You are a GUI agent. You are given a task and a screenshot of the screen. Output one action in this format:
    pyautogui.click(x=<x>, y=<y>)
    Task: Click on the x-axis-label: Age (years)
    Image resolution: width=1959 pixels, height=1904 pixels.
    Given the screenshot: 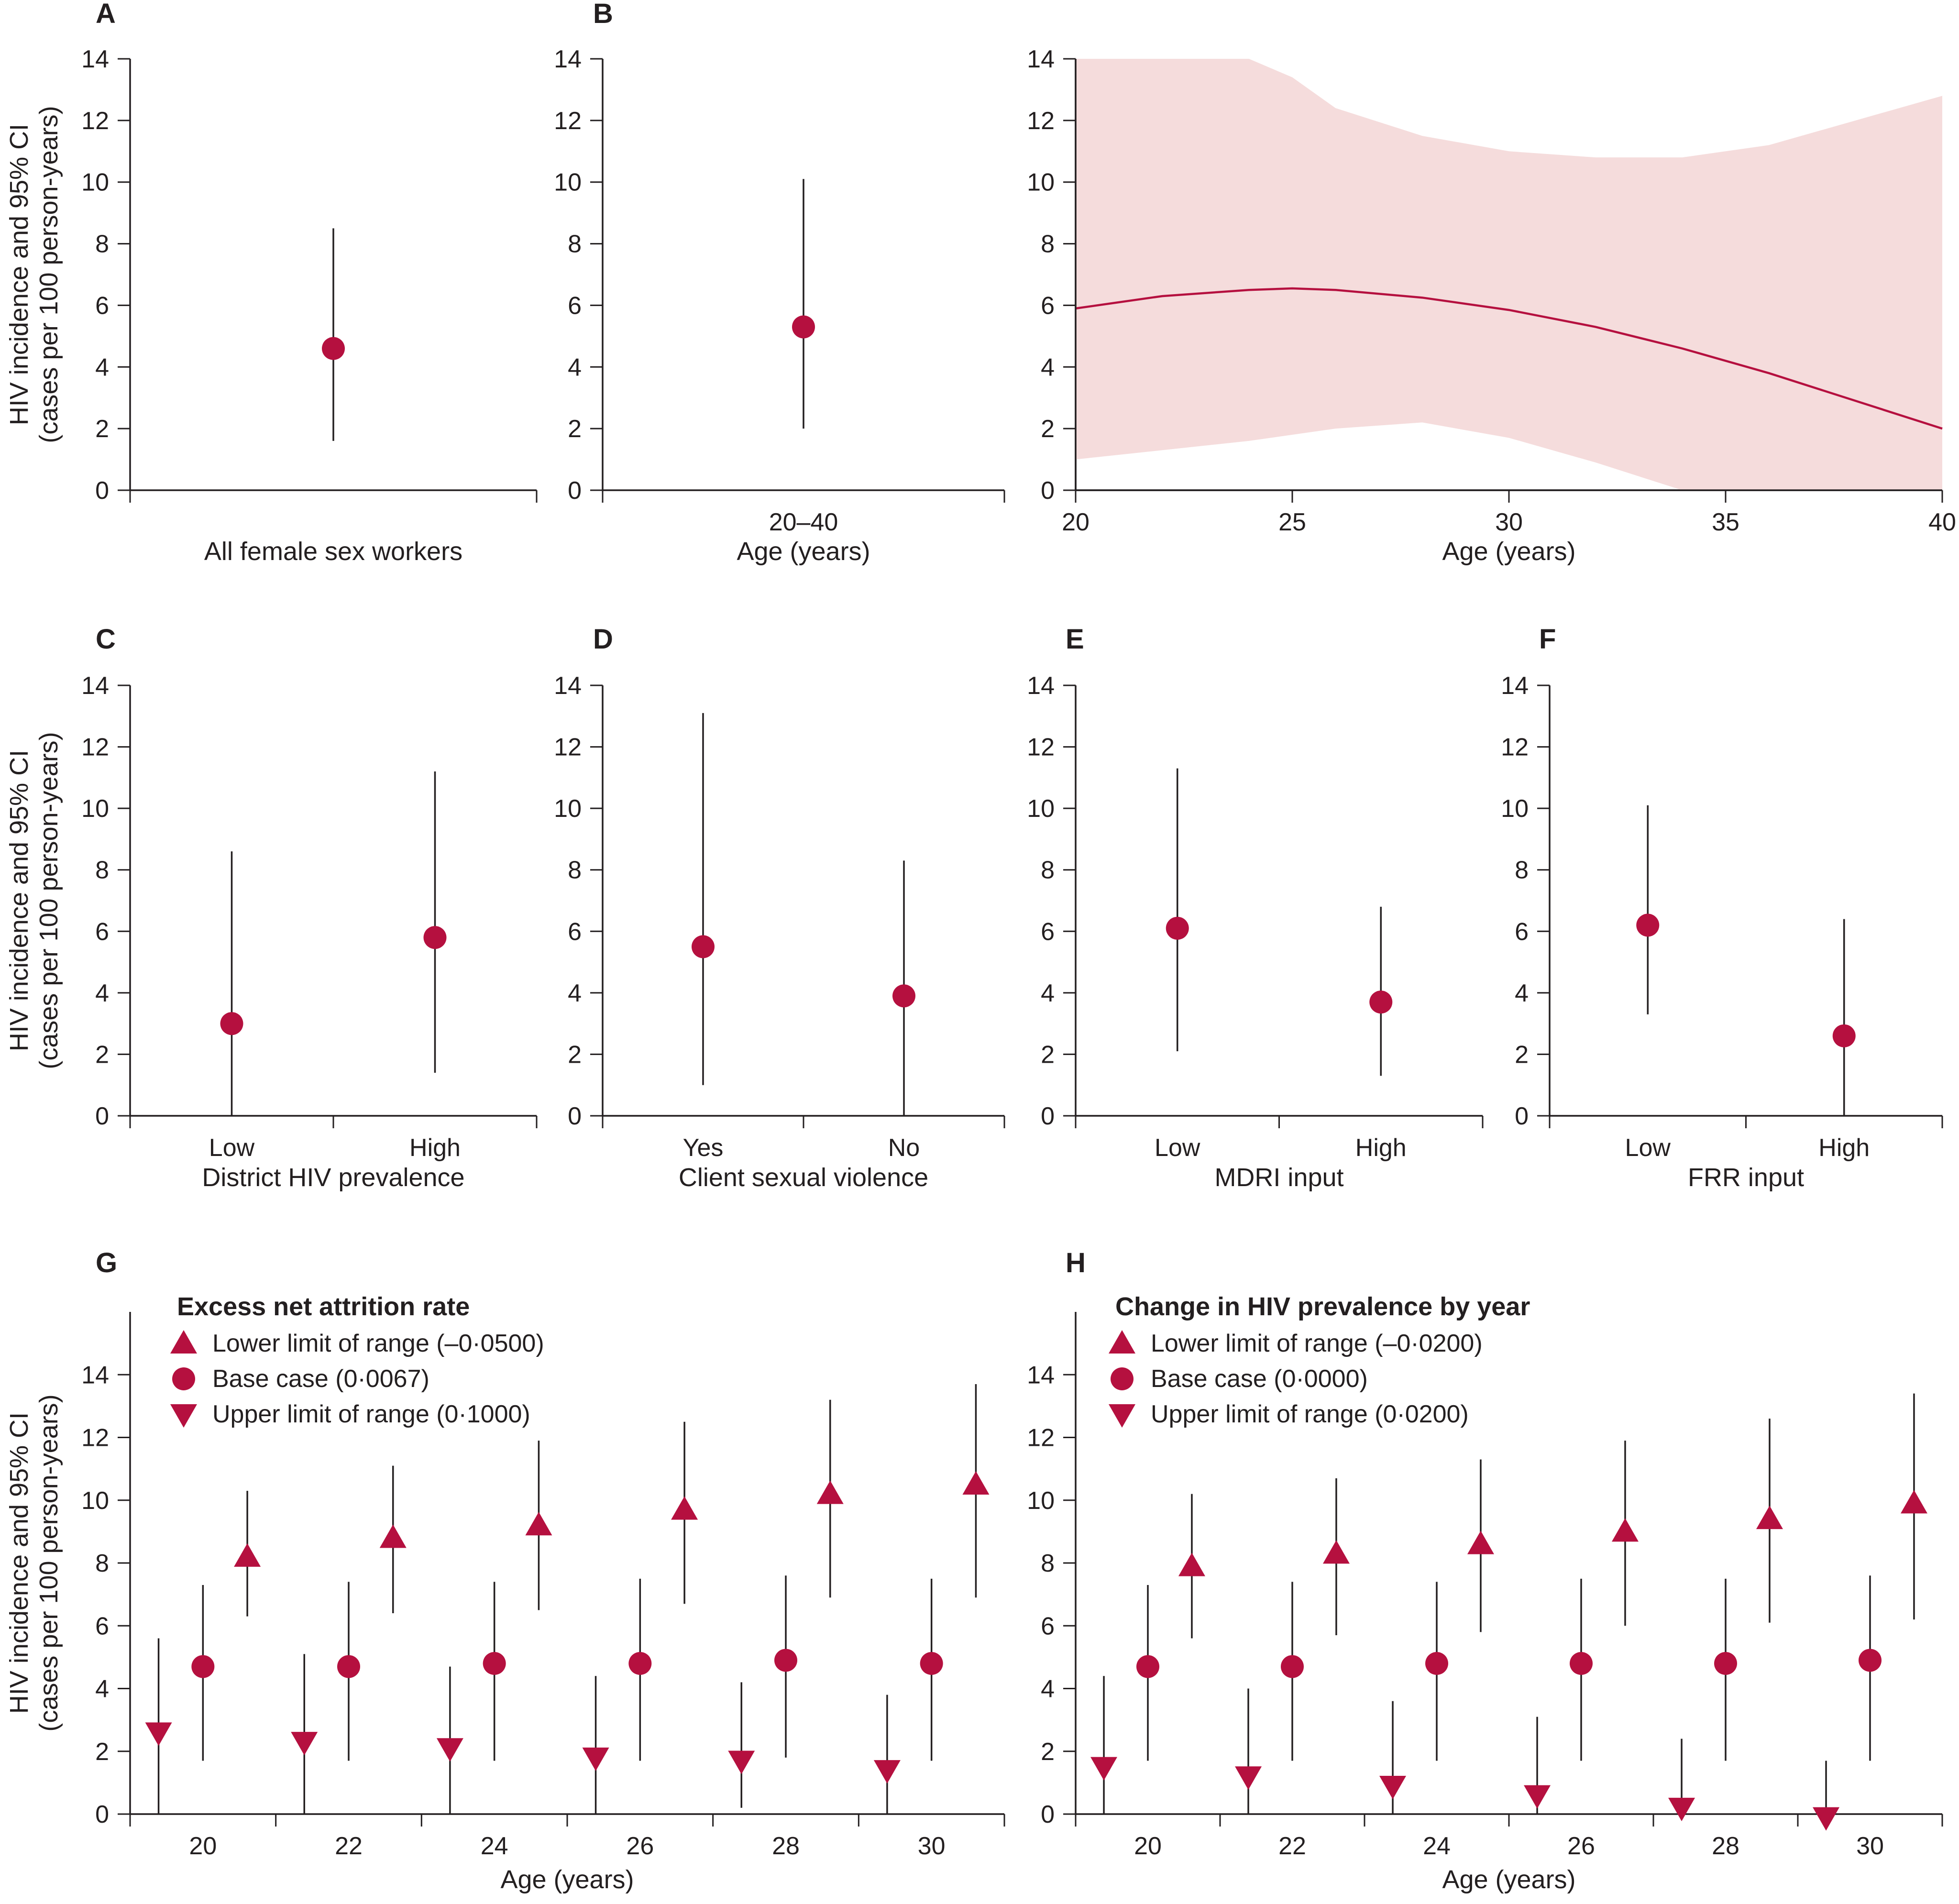 What is the action you would take?
    pyautogui.click(x=1508, y=1879)
    